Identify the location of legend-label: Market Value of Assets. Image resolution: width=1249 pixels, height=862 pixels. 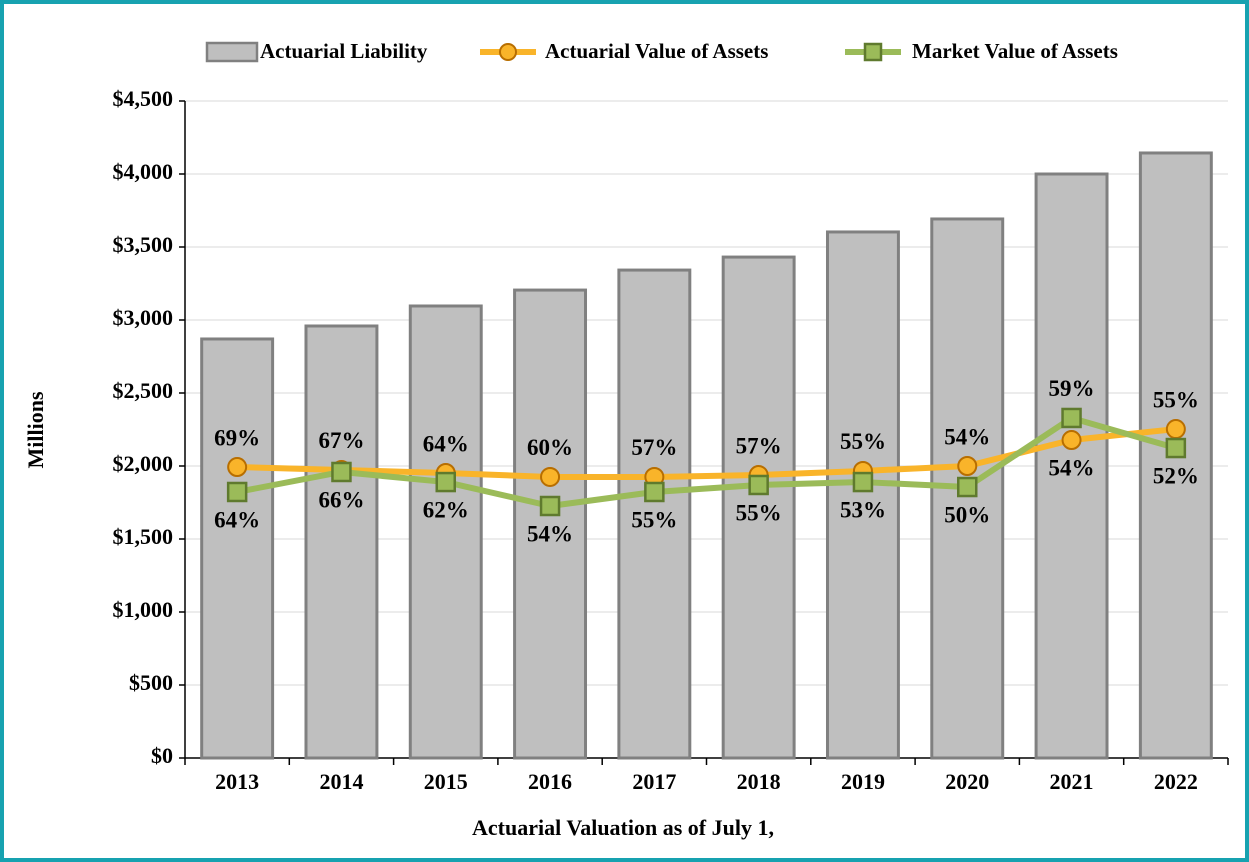
(1015, 51).